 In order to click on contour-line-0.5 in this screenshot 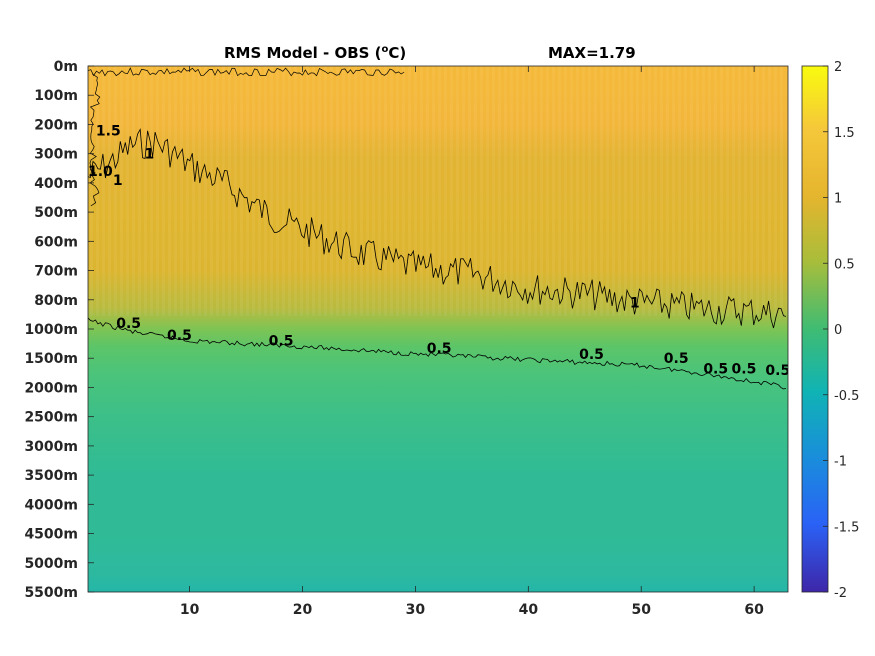, I will do `click(437, 353)`.